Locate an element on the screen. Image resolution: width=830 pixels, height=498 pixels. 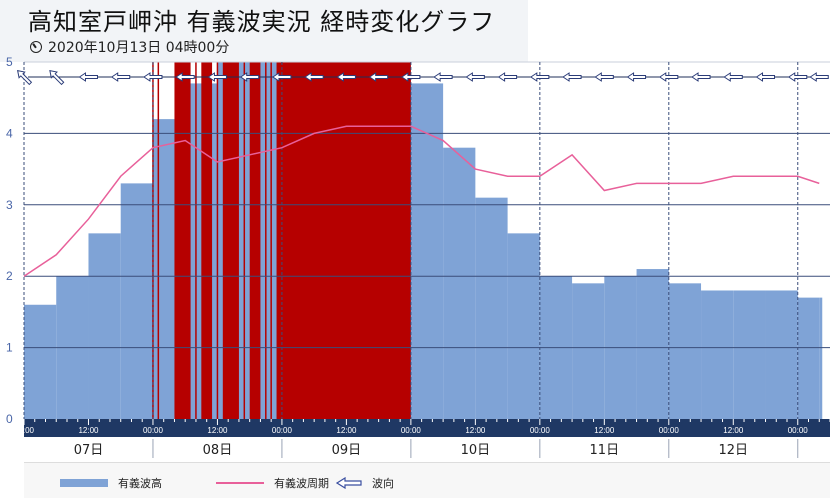
day-label: 11日 is located at coordinates (605, 450).